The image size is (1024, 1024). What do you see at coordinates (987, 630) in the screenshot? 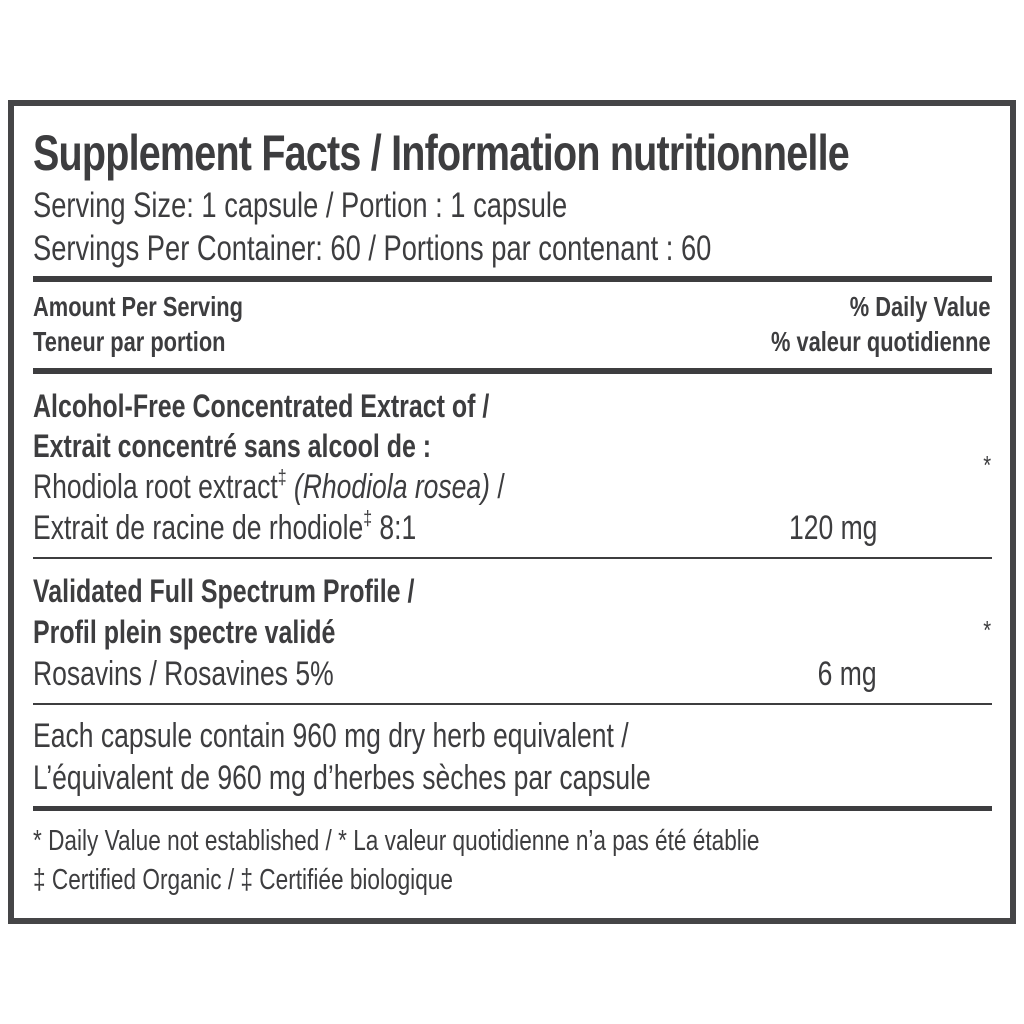
I see `rosavins-dv: *` at bounding box center [987, 630].